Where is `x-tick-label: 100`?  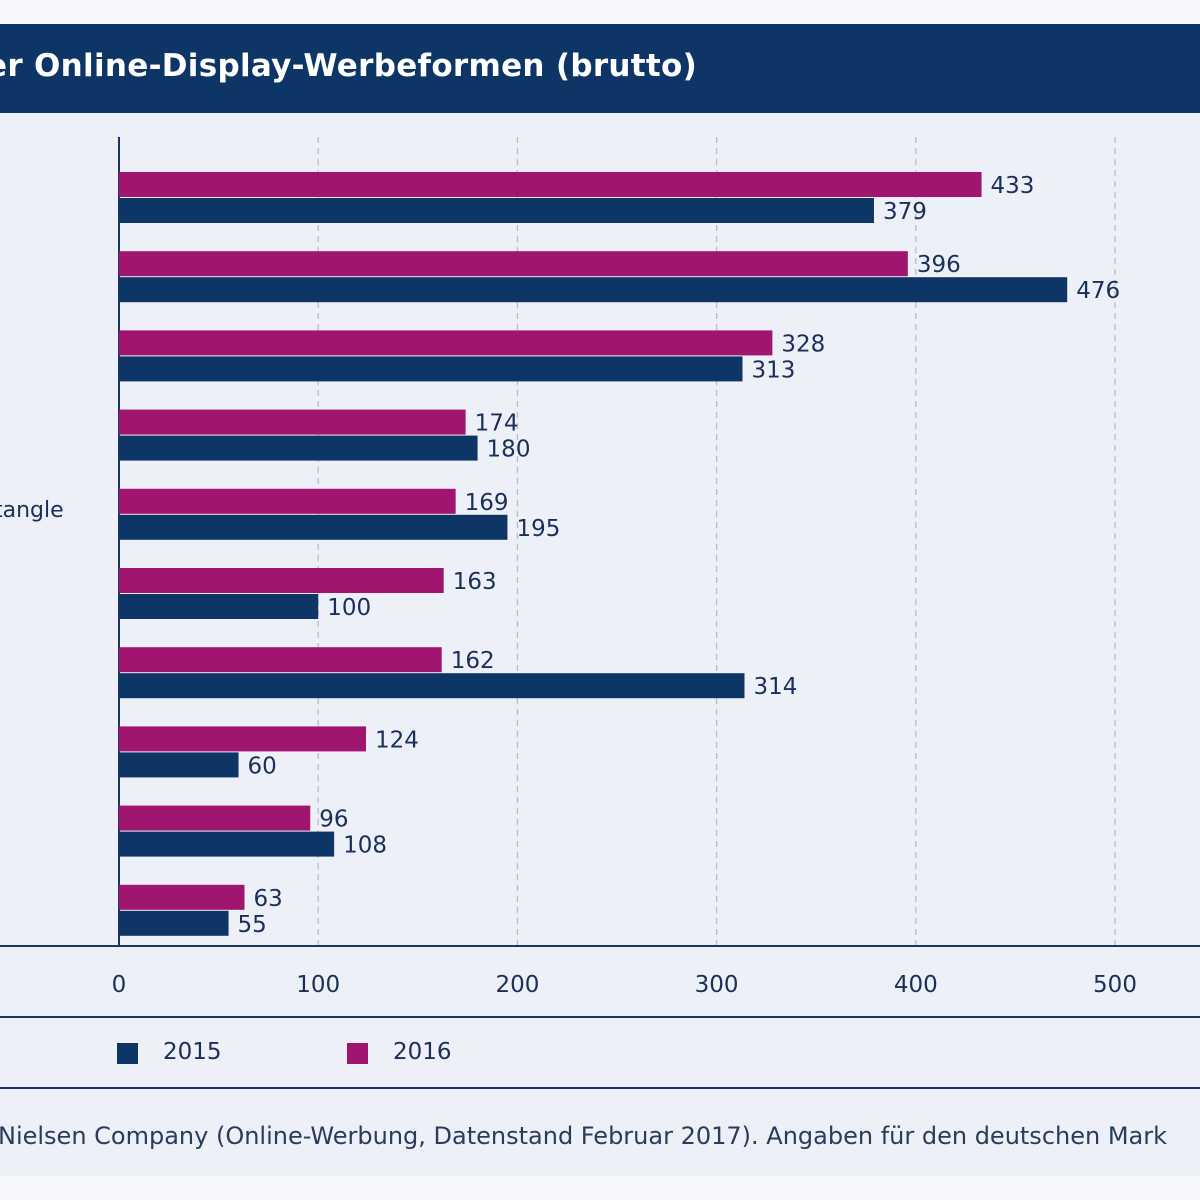
x-tick-label: 100 is located at coordinates (318, 985).